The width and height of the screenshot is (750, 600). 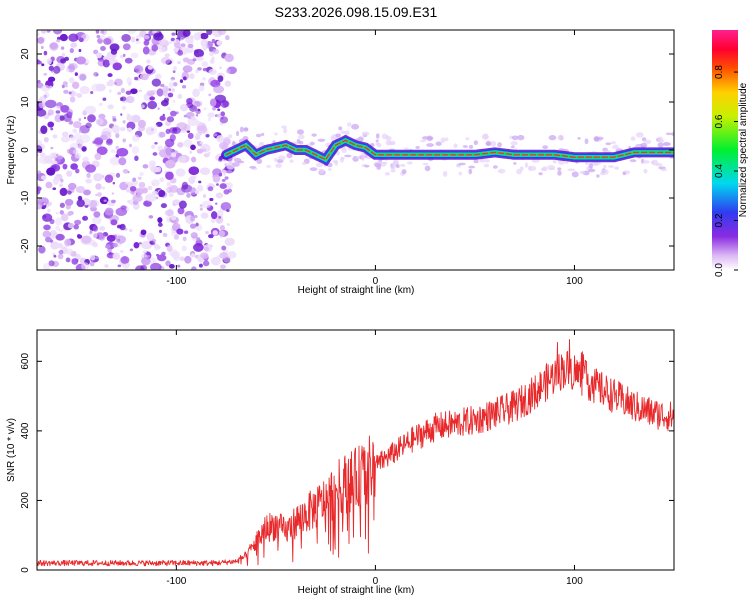 I want to click on colorbar-ticks: 0.0 0.2 0.4 0.6 0.8, so click(x=726, y=171).